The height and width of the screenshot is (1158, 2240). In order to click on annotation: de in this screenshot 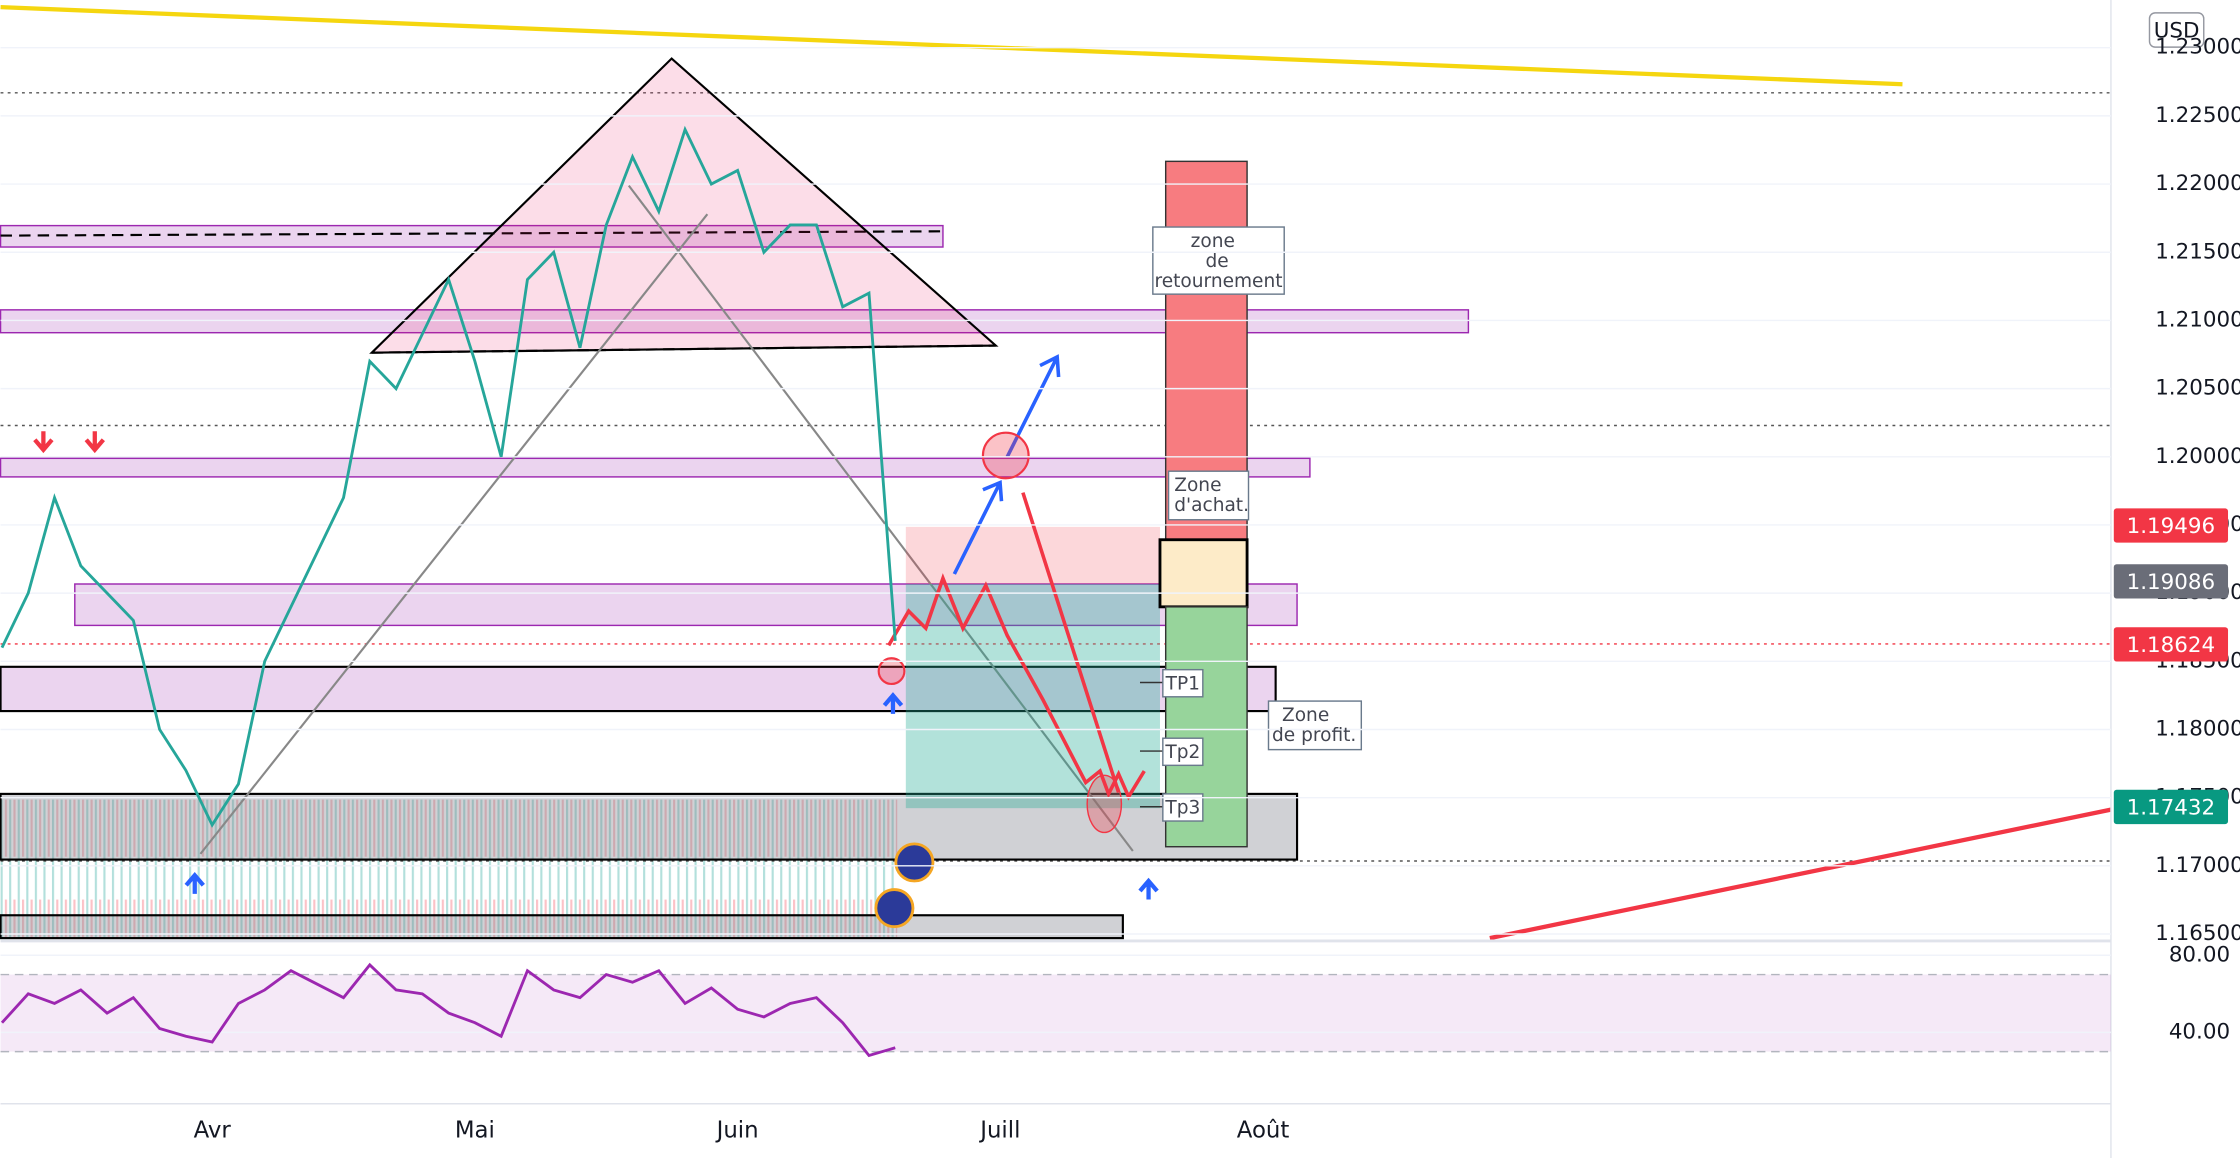, I will do `click(1217, 261)`.